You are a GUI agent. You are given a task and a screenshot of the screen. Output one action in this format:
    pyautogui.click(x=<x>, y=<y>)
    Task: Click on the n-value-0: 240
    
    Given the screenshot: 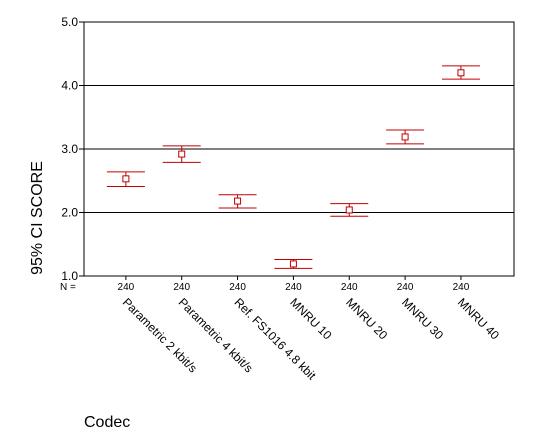 What is the action you would take?
    pyautogui.click(x=126, y=287)
    